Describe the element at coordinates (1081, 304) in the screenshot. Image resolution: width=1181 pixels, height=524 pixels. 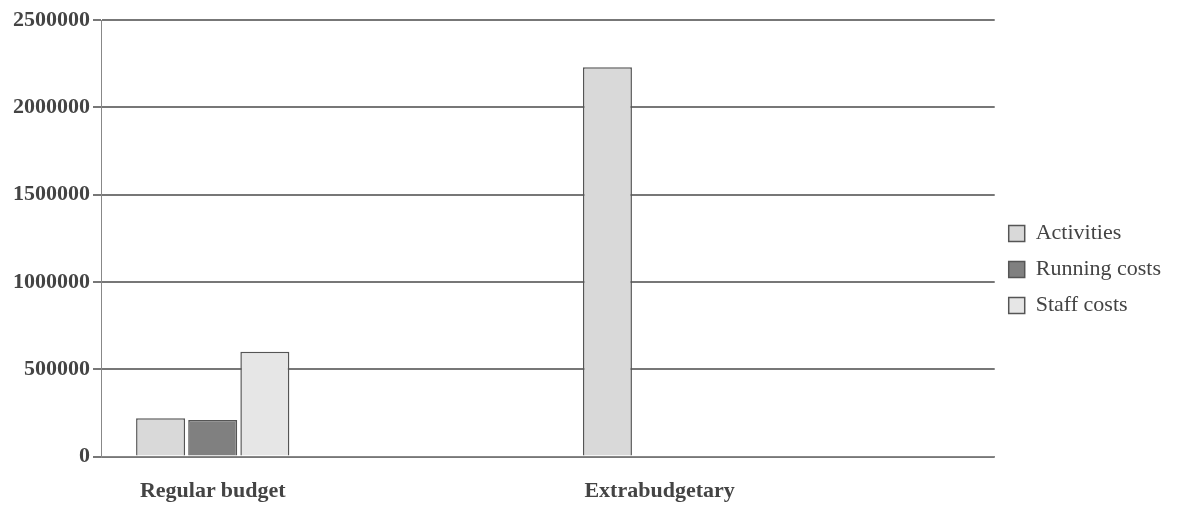
I see `legend-label: Staff costs` at that location.